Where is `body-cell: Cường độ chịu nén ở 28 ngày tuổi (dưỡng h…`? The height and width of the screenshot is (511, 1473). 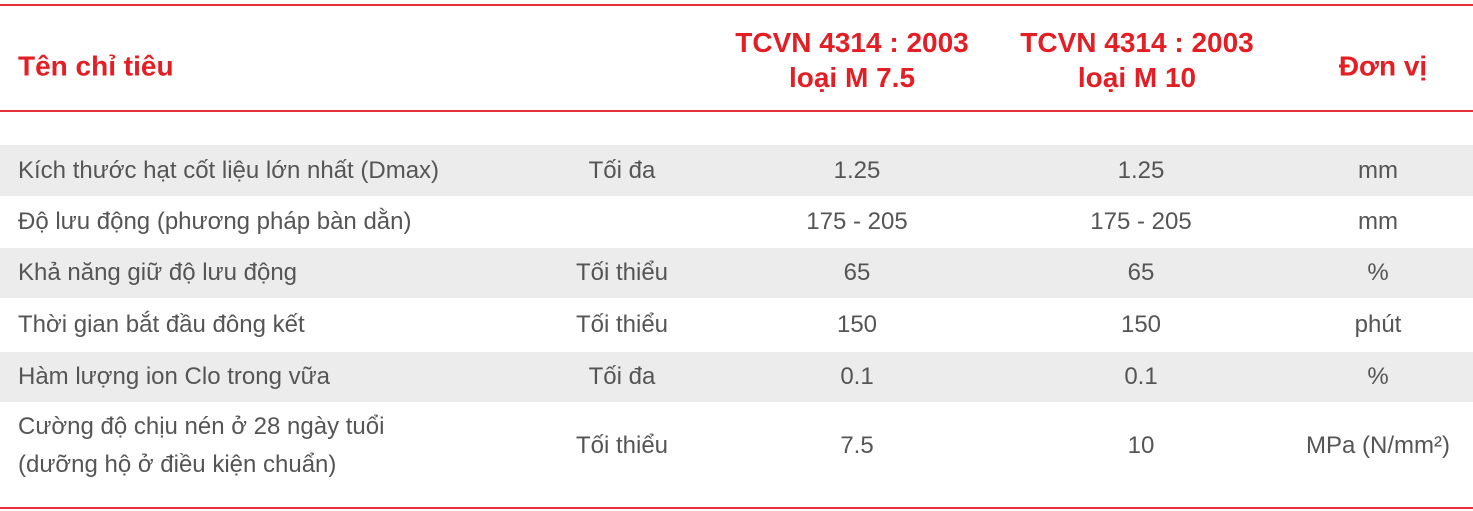 body-cell: Cường độ chịu nén ở 28 ngày tuổi (dưỡng h… is located at coordinates (201, 446).